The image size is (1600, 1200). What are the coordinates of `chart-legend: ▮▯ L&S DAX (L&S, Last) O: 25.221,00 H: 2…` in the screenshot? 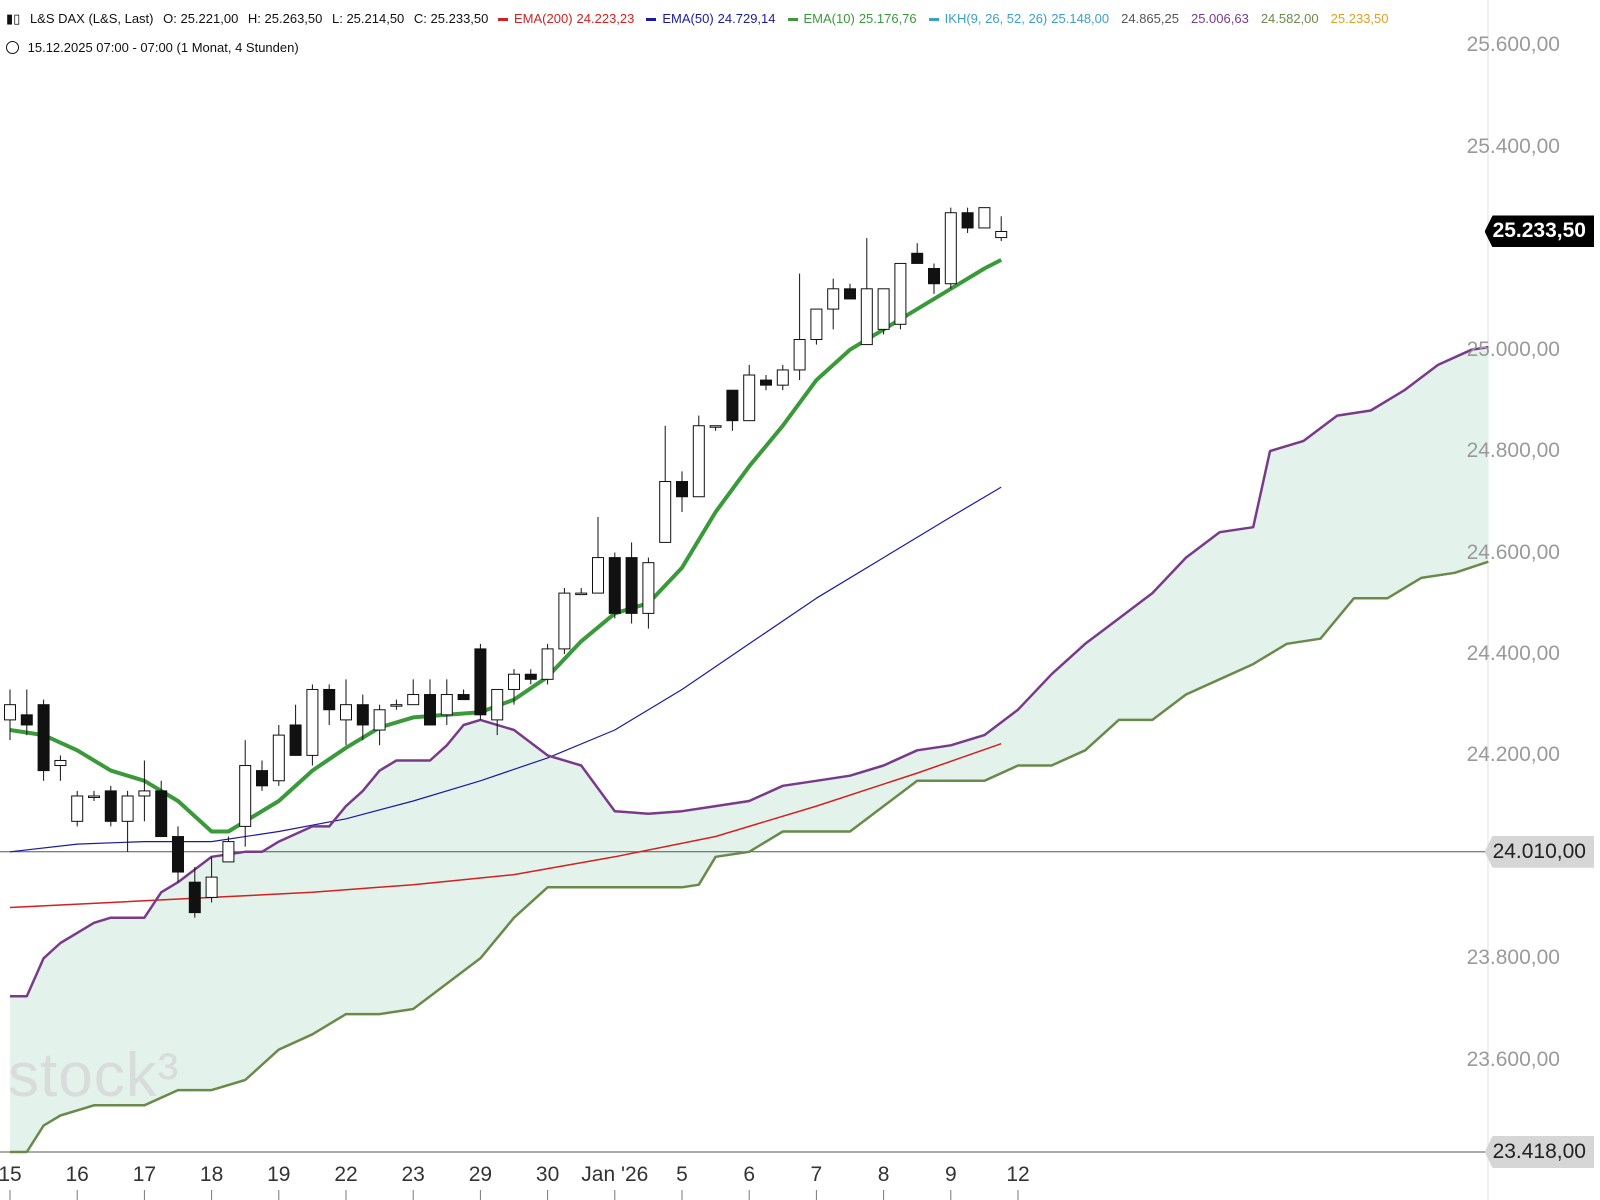 It's located at (706, 19).